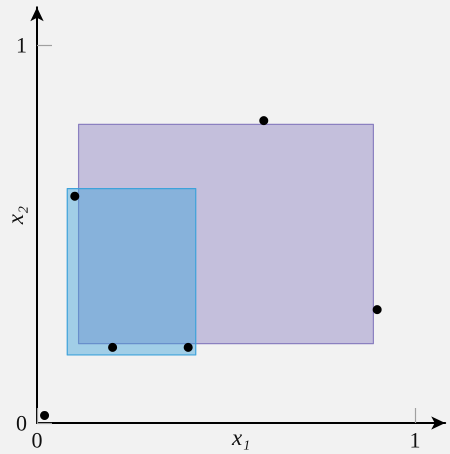  I want to click on y-axis-title: x₂, so click(15, 216).